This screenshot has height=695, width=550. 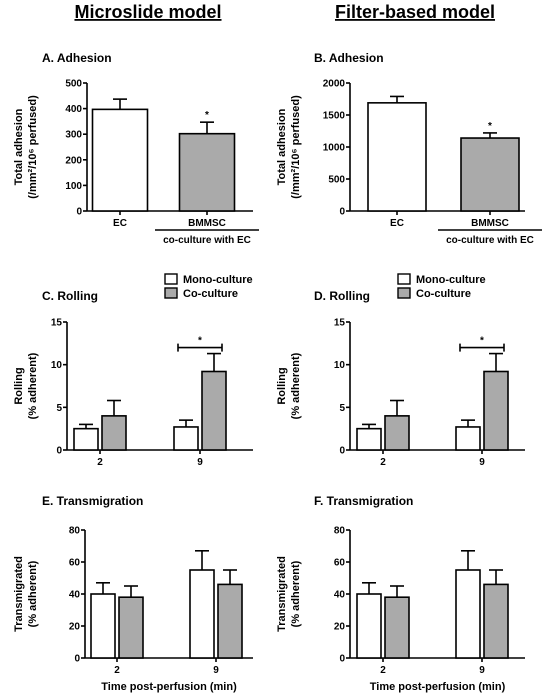 What do you see at coordinates (334, 84) in the screenshot?
I see `y-tick-label: 2000` at bounding box center [334, 84].